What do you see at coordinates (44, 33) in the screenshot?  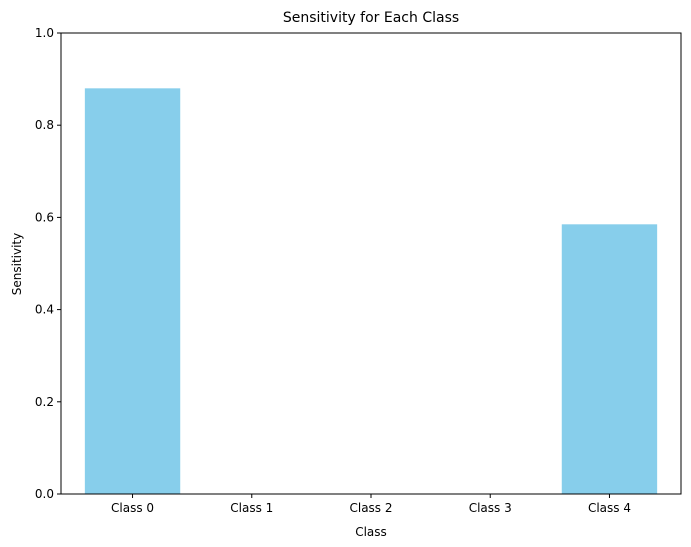 I see `y-tick-label: 1.0` at bounding box center [44, 33].